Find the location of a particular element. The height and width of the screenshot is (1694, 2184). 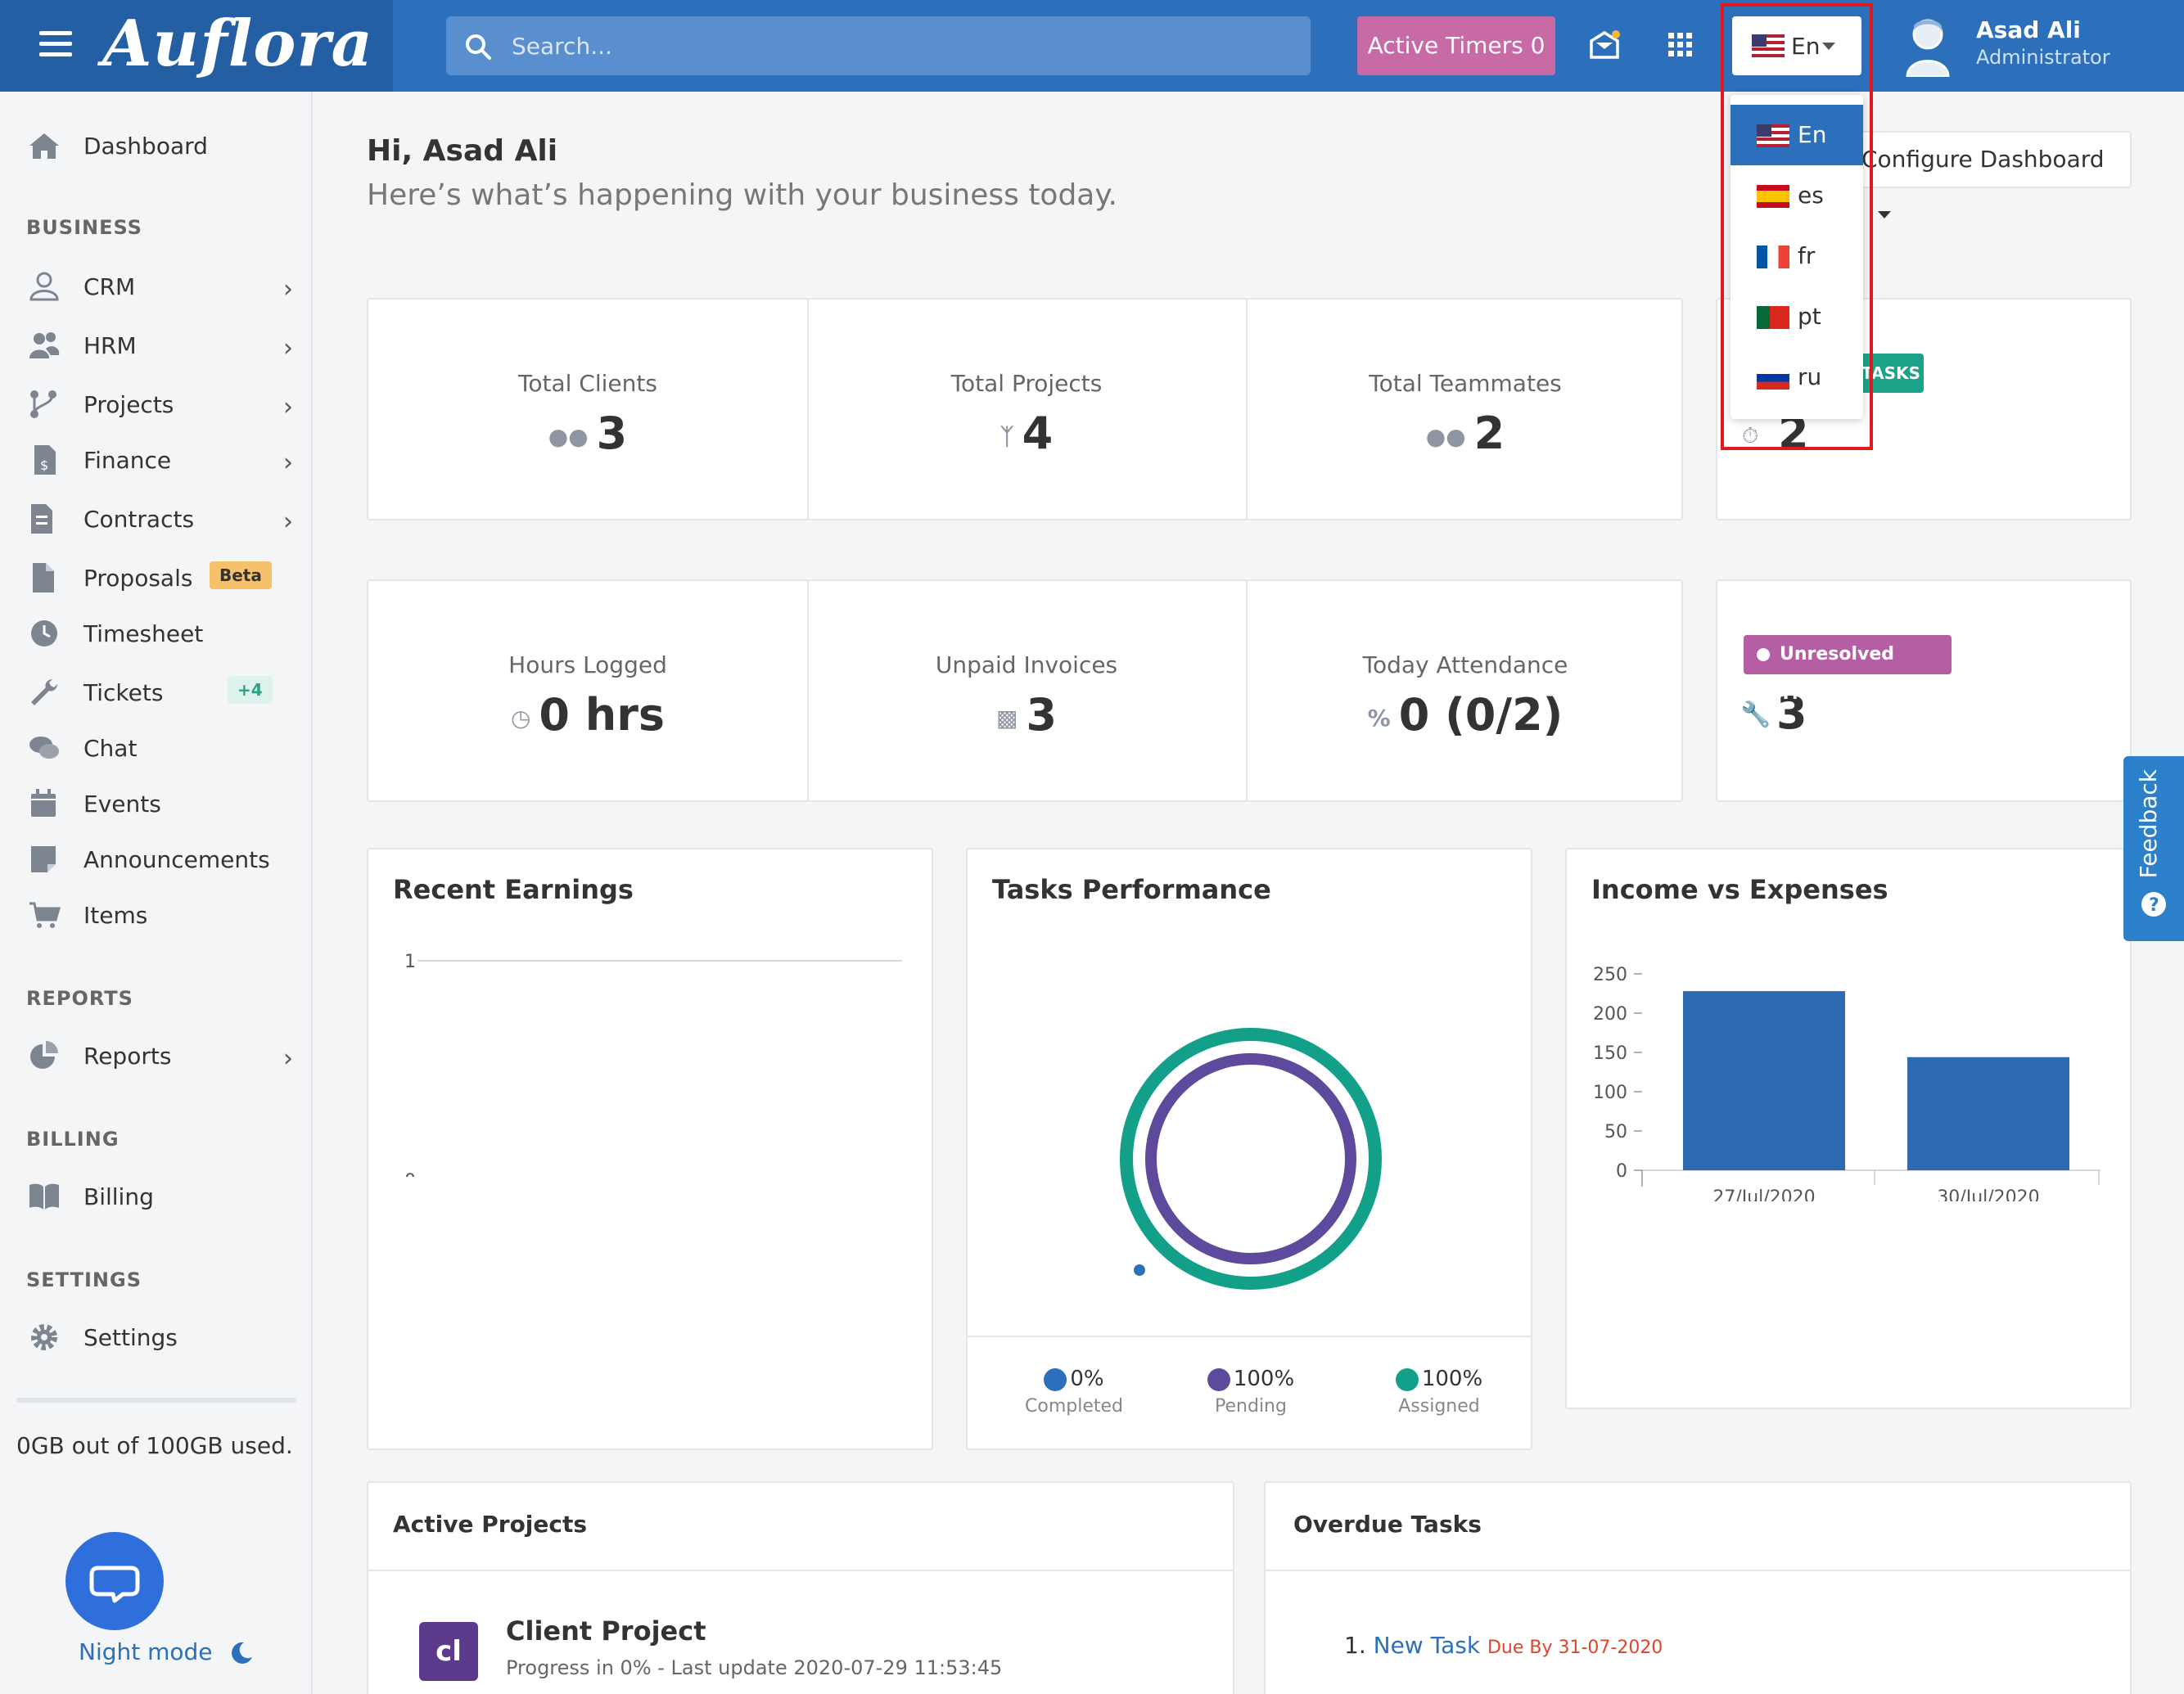

y-tick-label: 200 is located at coordinates (1610, 1015).